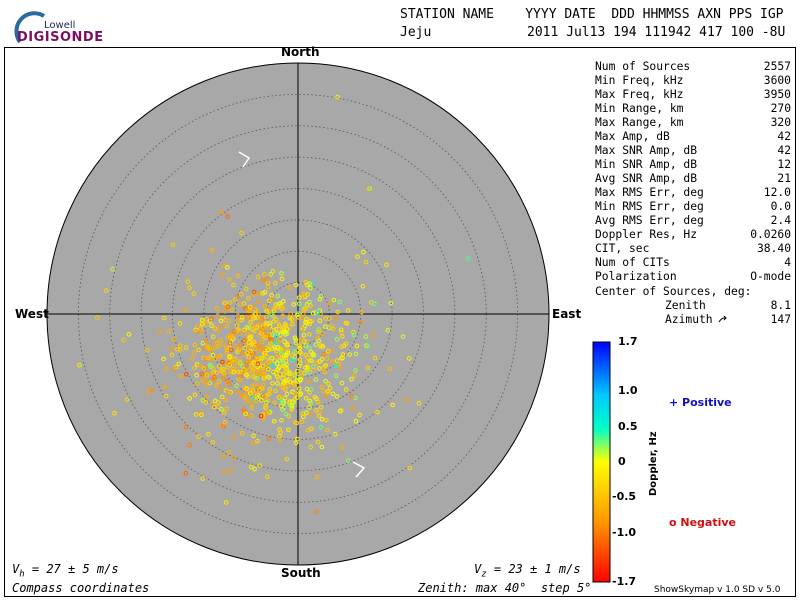  I want to click on stat-value: 0.0, so click(780, 206).